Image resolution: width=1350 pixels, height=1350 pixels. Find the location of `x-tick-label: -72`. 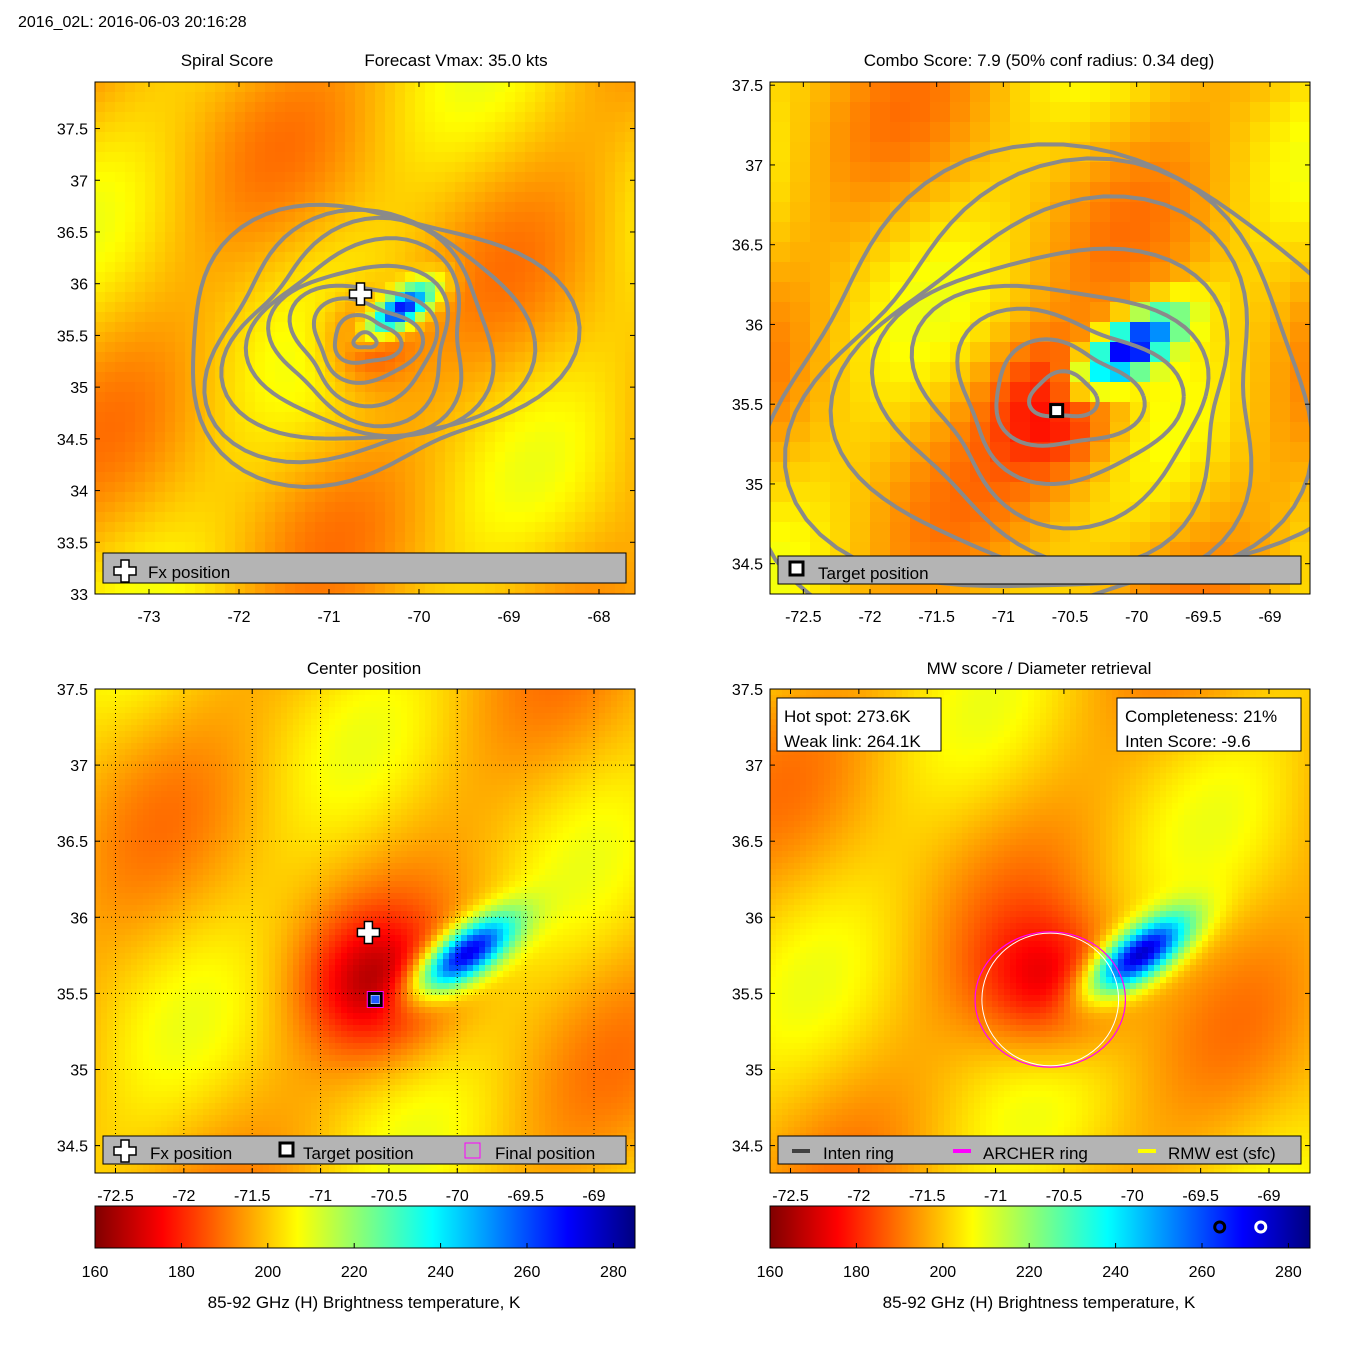

x-tick-label: -72 is located at coordinates (238, 617).